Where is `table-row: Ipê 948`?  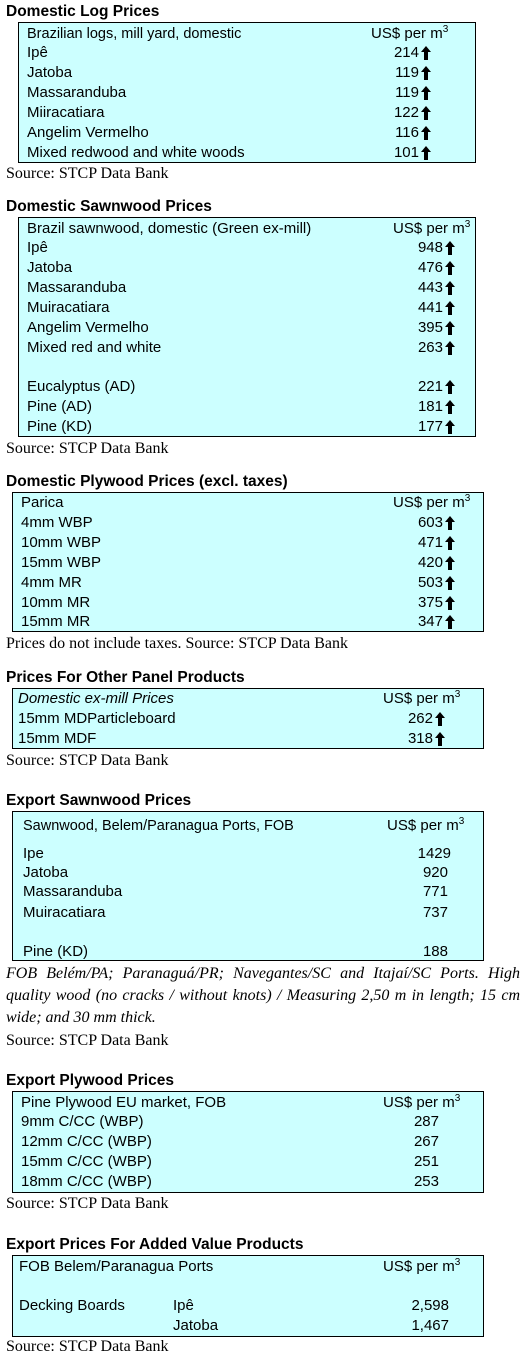 table-row: Ipê 948 is located at coordinates (247, 248).